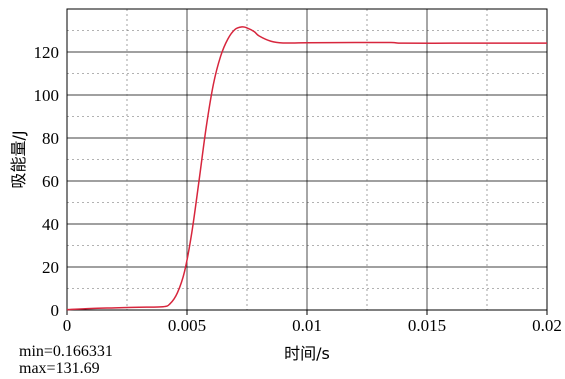 Image resolution: width=565 pixels, height=379 pixels. I want to click on y-tick-label: 20, so click(50, 267).